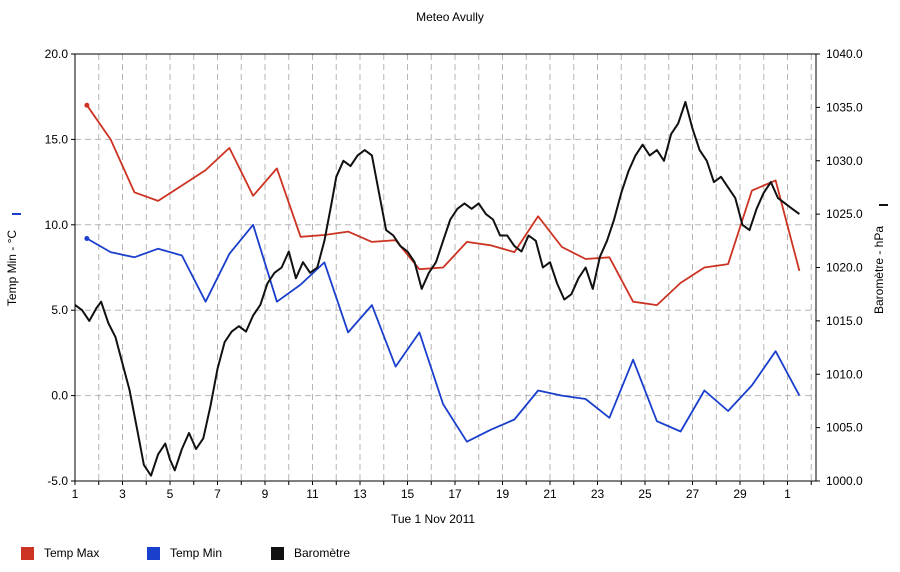 The image size is (900, 572). I want to click on x-tick-label: 5, so click(170, 494).